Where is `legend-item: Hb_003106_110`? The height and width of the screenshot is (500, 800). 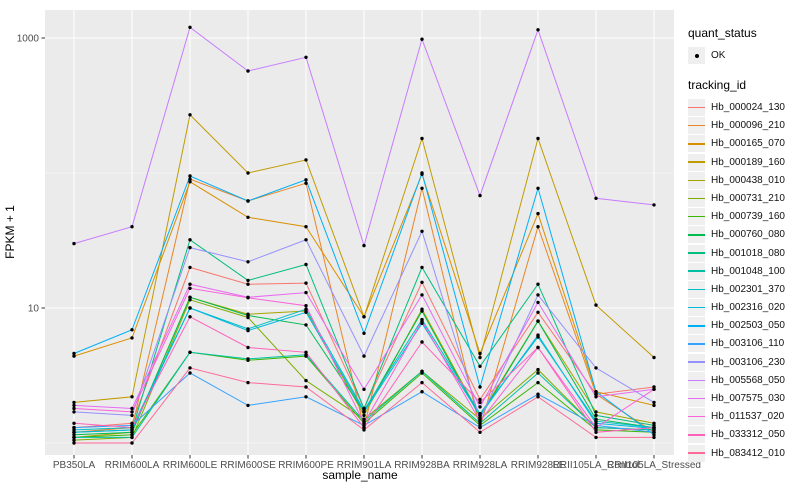 legend-item: Hb_003106_110 is located at coordinates (744, 344).